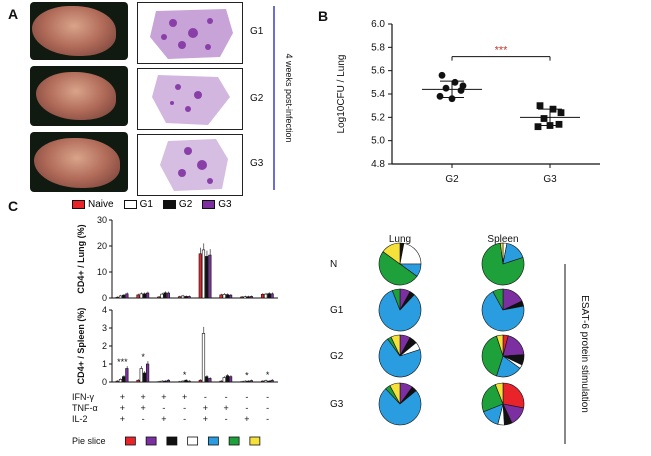 The height and width of the screenshot is (456, 651). I want to click on y-tick-label: 1, so click(104, 364).